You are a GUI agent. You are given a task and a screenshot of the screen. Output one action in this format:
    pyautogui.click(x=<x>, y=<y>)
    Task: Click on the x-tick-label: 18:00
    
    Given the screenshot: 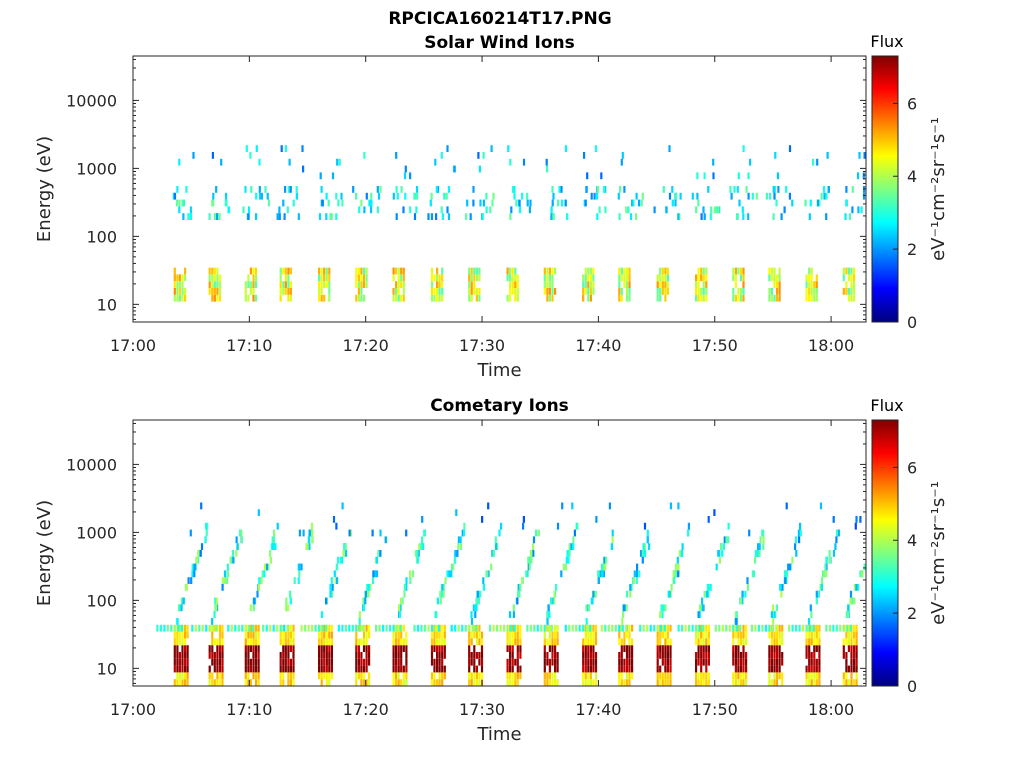 What is the action you would take?
    pyautogui.click(x=831, y=709)
    